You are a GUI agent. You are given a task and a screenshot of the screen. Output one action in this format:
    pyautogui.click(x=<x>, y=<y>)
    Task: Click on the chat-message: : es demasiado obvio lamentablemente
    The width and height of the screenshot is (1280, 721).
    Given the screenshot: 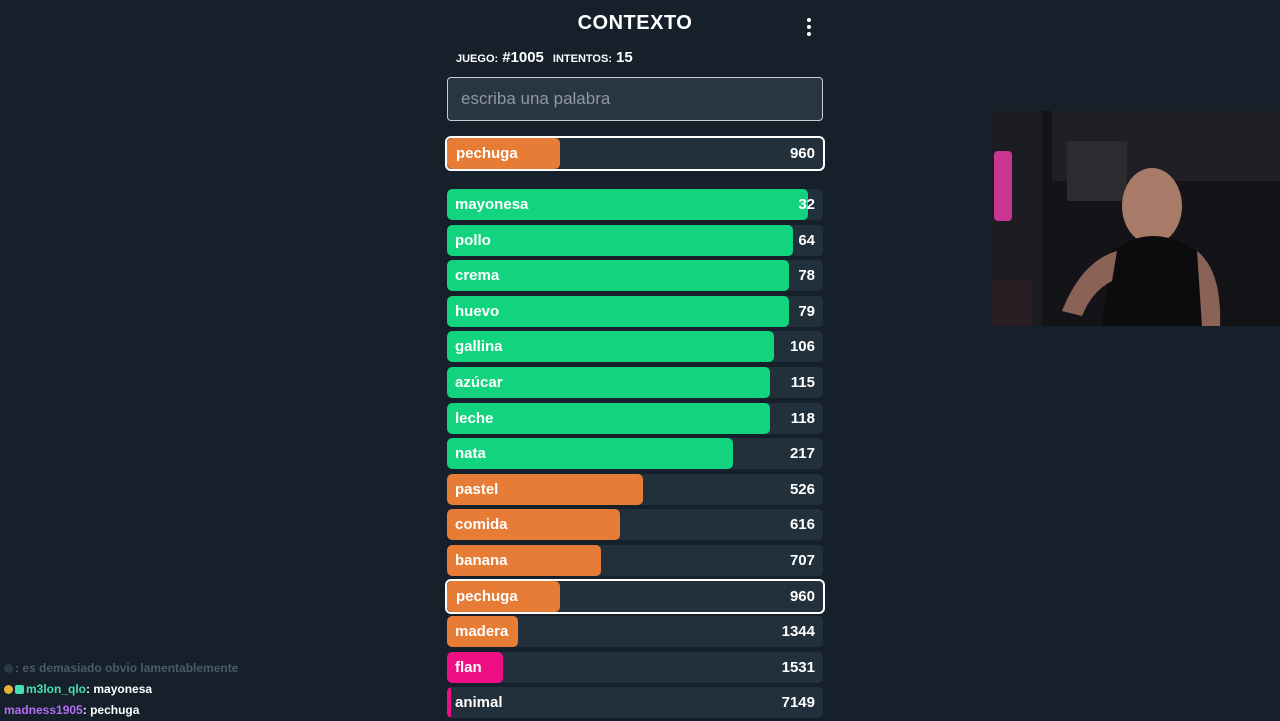 What is the action you would take?
    pyautogui.click(x=121, y=668)
    